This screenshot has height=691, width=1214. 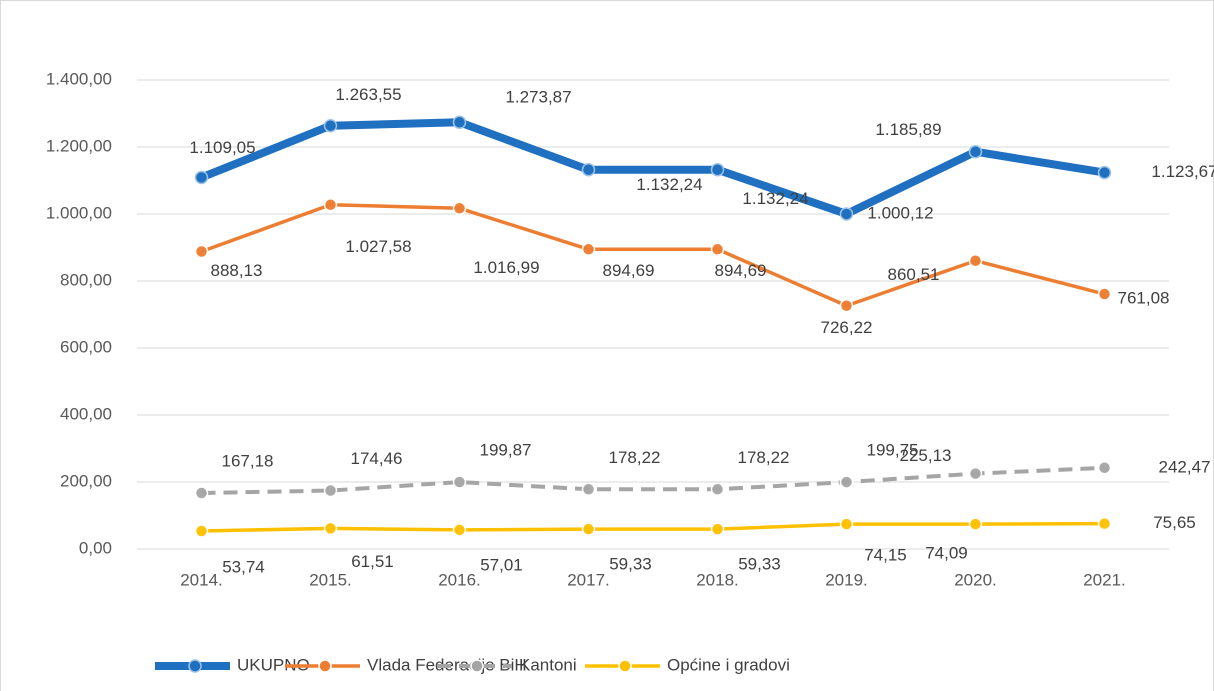 What do you see at coordinates (86, 279) in the screenshot?
I see `y-tick-label: 800,00` at bounding box center [86, 279].